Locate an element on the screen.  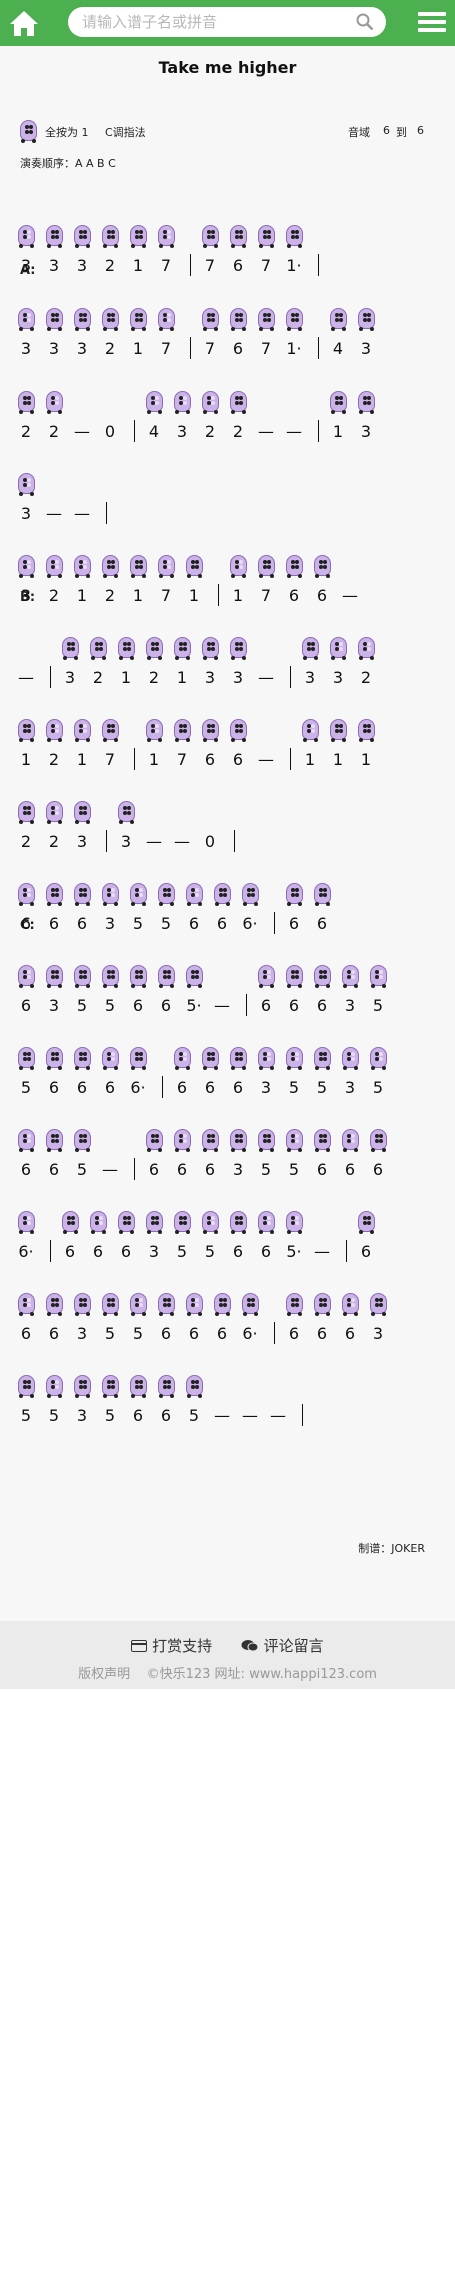
notation-row: —3 2 1 2 1 3 3—3 3 2 is located at coordinates (227, 685).